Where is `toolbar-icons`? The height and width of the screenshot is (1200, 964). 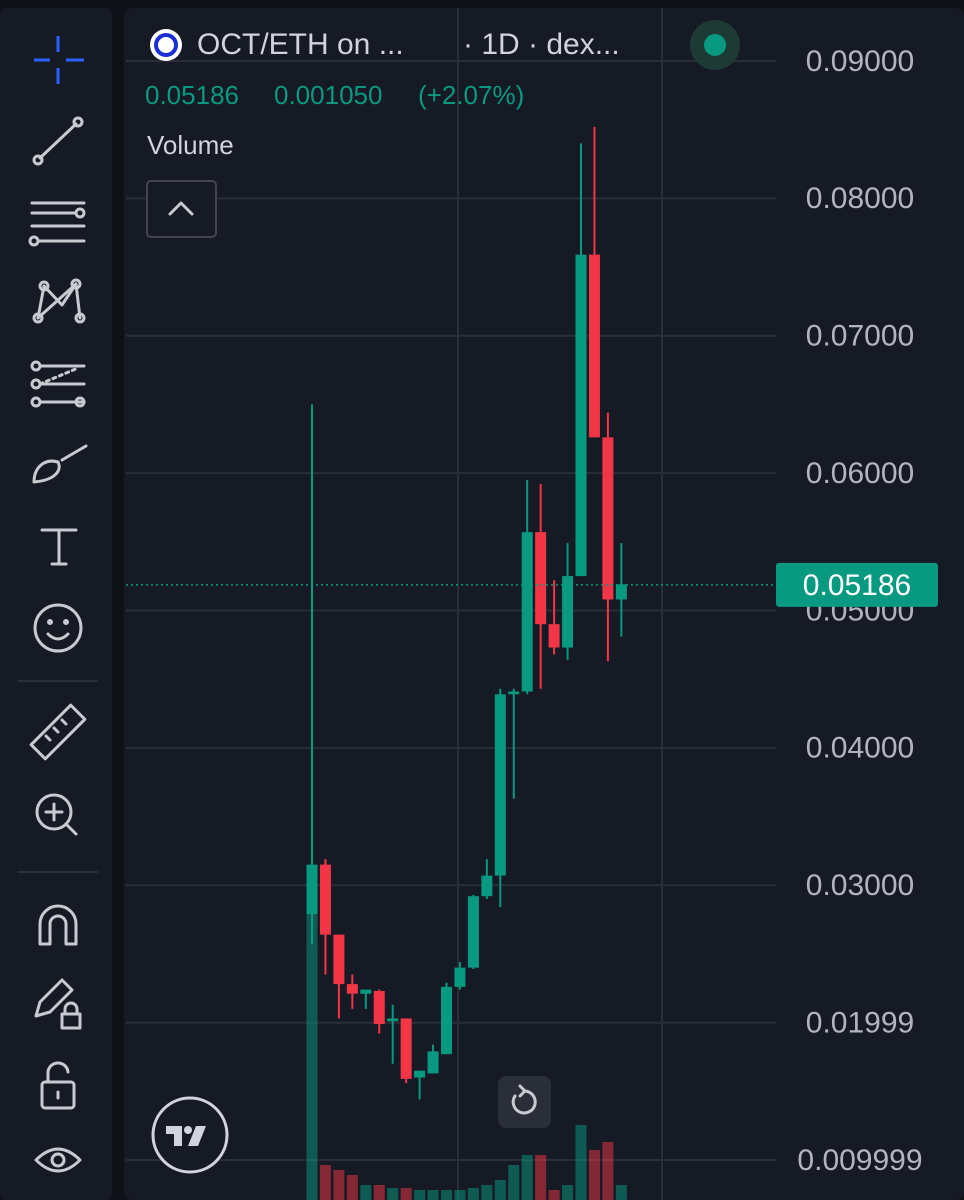
toolbar-icons is located at coordinates (58, 604).